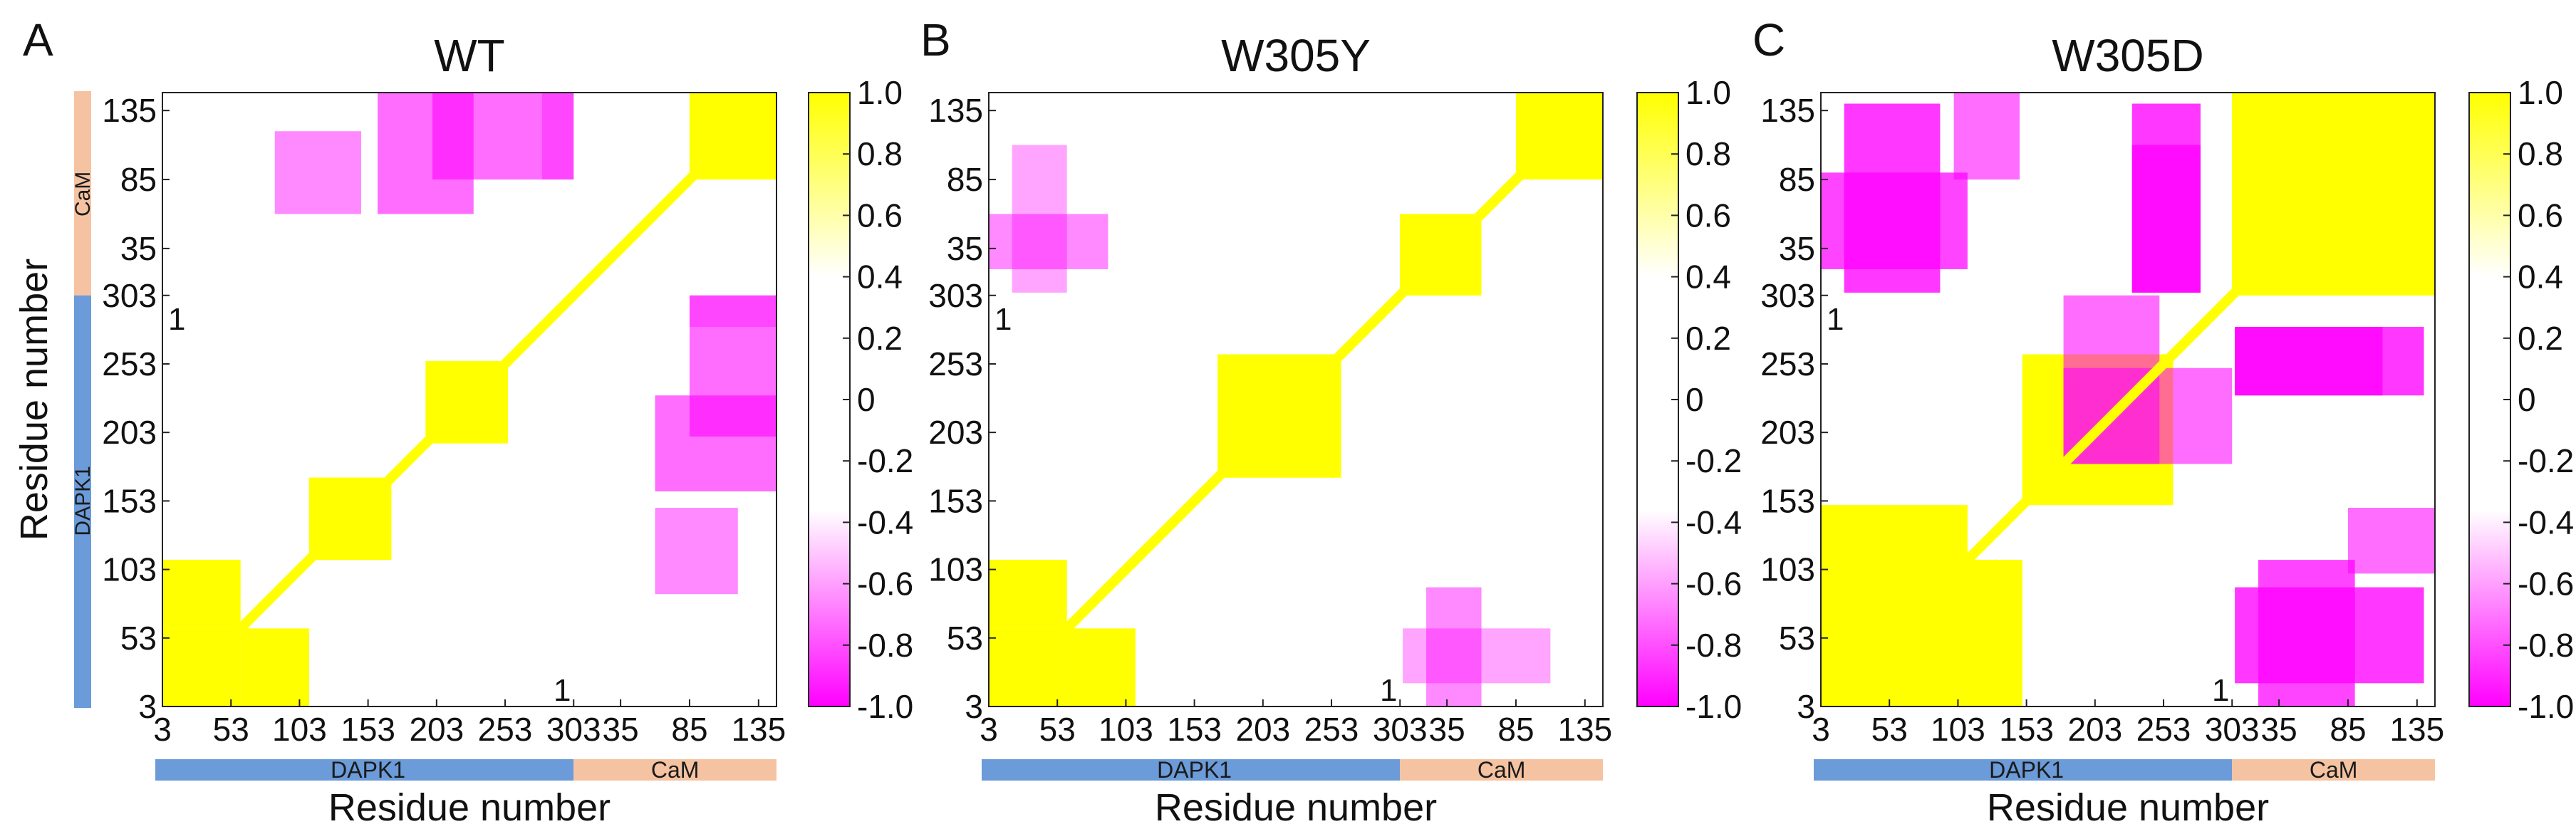 This screenshot has width=2576, height=829. Describe the element at coordinates (34, 400) in the screenshot. I see `y-axis-label: Residue number` at that location.